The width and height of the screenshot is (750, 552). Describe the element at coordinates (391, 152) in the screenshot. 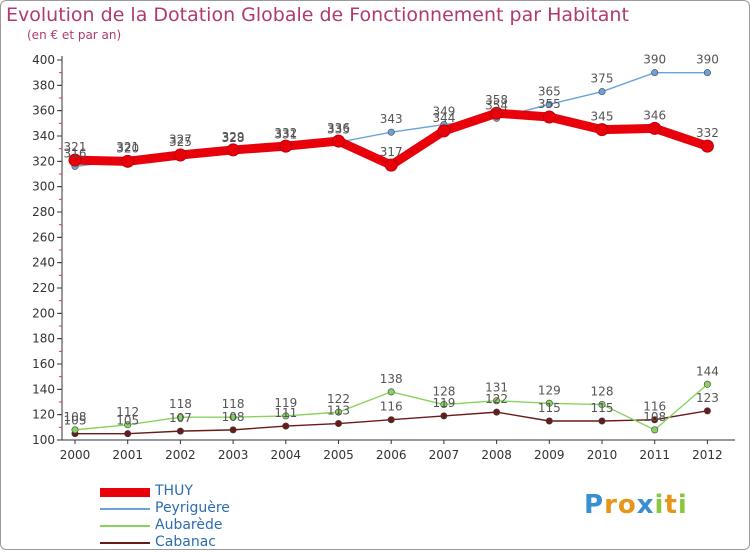

I see `data-label: 317` at that location.